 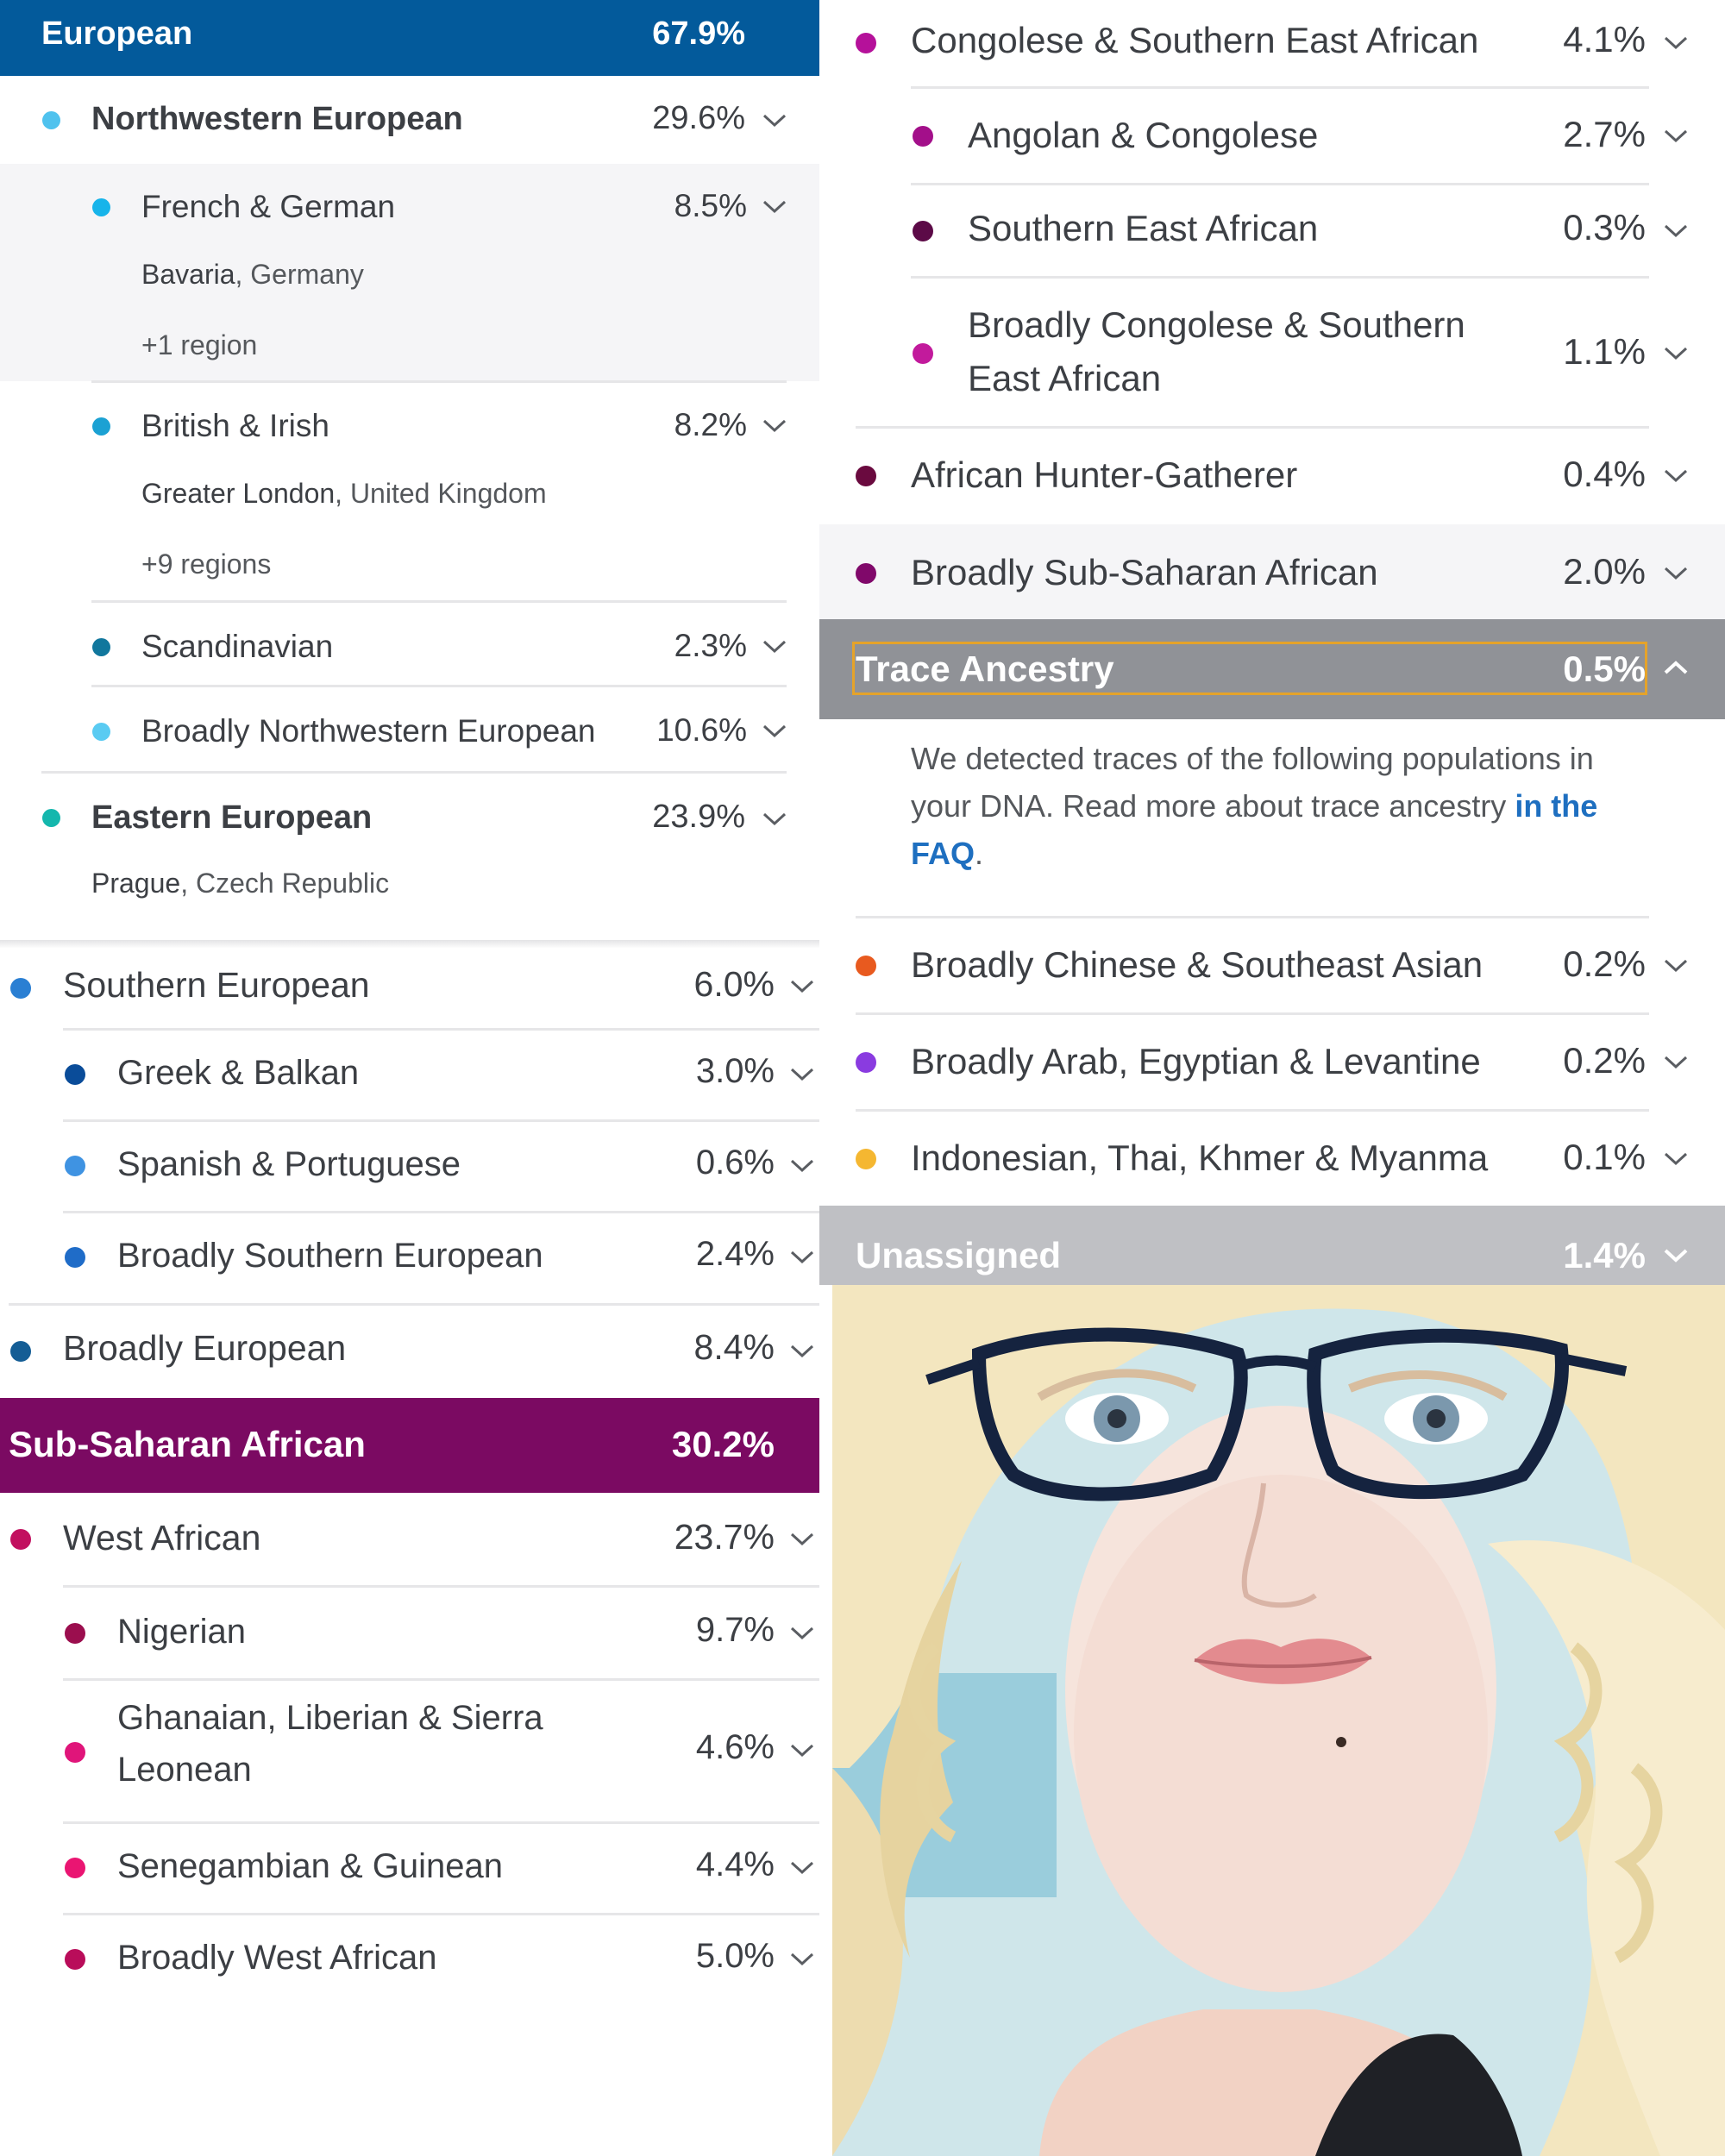 I want to click on row-label-line1: Ghanaian, Liberian & Sierra, so click(x=330, y=1718).